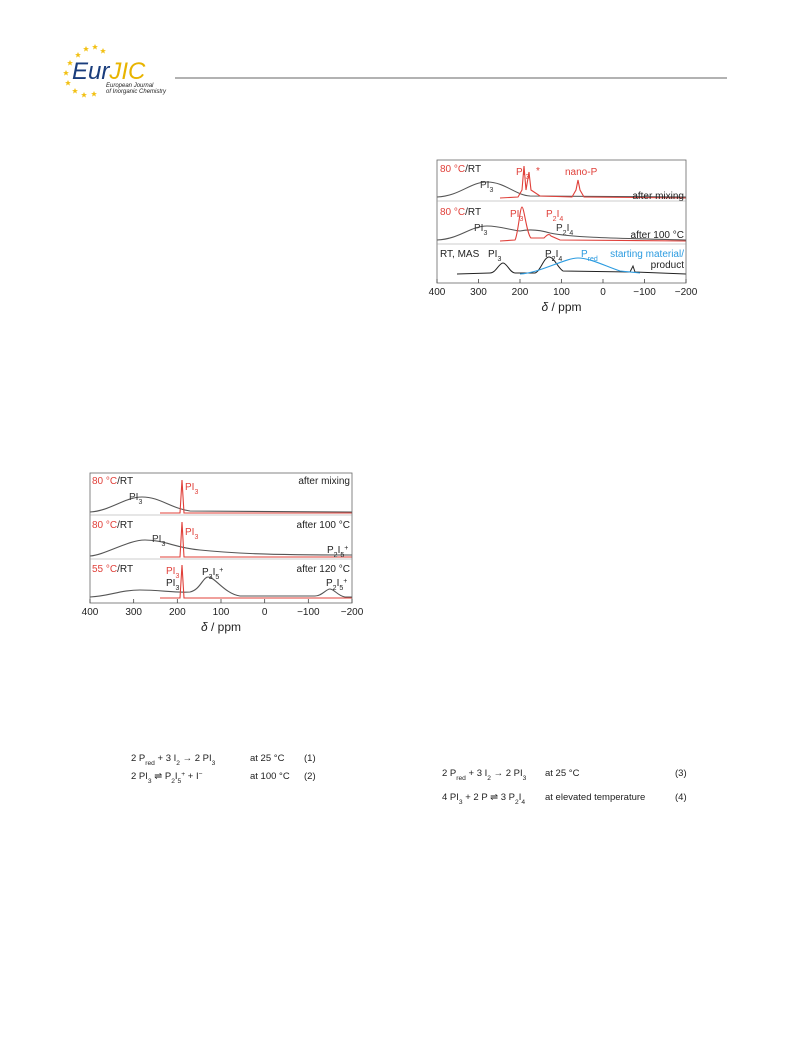 This screenshot has height=1057, width=789. What do you see at coordinates (139, 776) in the screenshot?
I see `text-part: 2 PI` at bounding box center [139, 776].